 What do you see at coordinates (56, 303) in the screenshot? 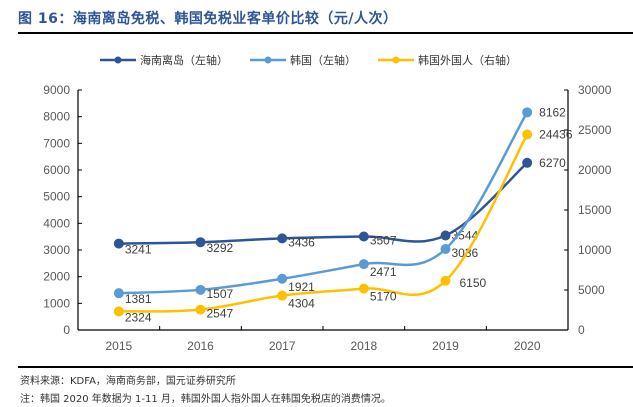
I see `left-tick-label: 1000` at bounding box center [56, 303].